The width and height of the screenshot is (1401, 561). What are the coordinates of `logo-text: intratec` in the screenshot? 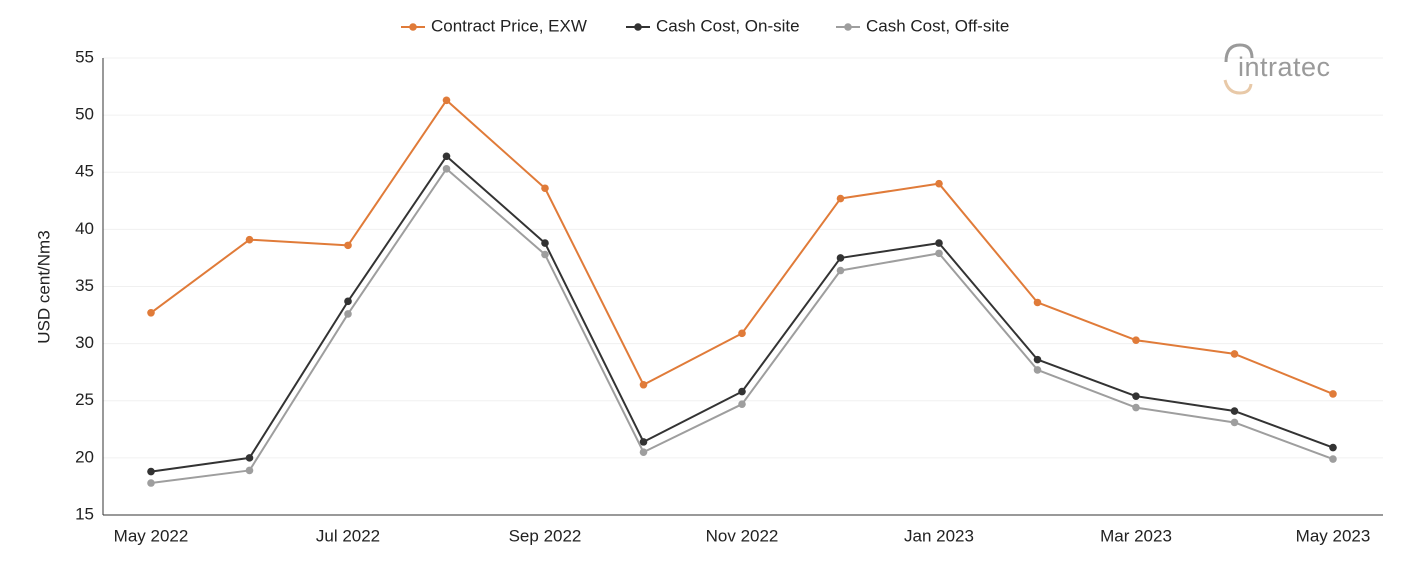 It's located at (1284, 67).